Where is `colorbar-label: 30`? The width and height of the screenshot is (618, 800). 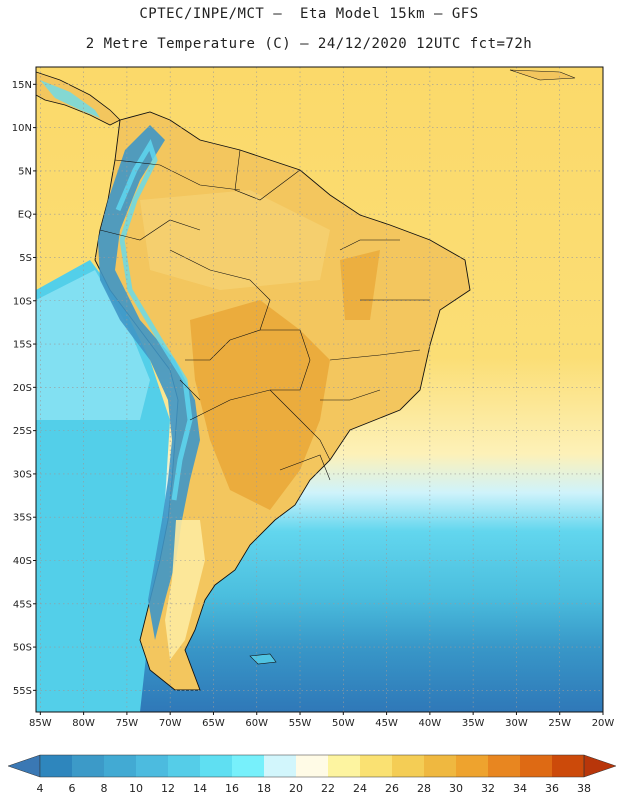
colorbar-label: 30 is located at coordinates (456, 788).